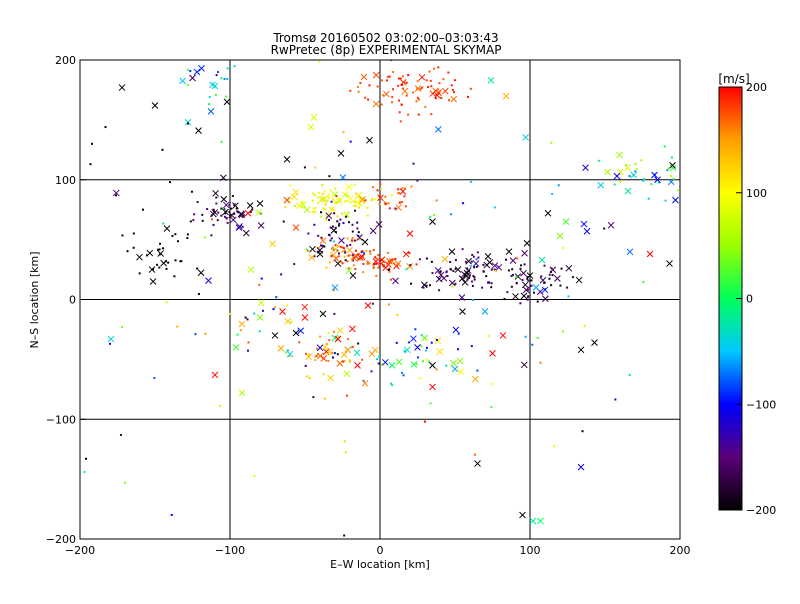 Image resolution: width=800 pixels, height=604 pixels. Describe the element at coordinates (733, 79) in the screenshot. I see `colorbar-label: [m/s]` at that location.